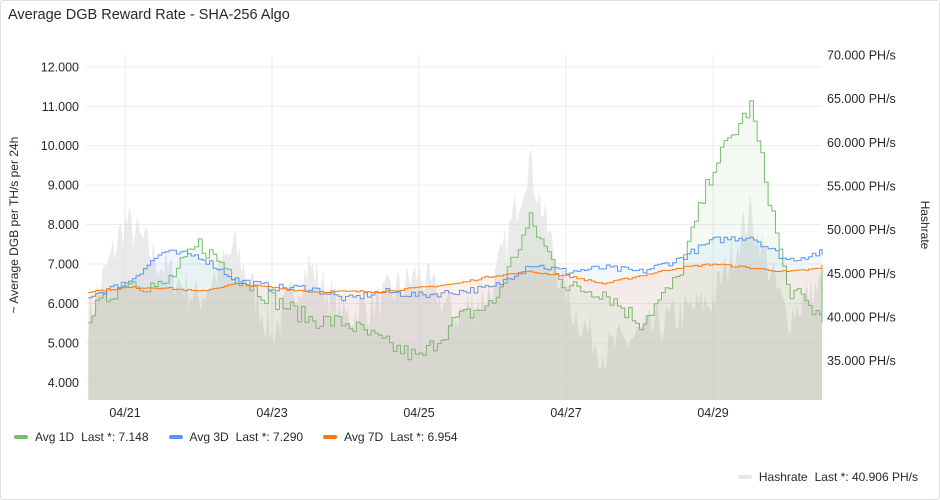 This screenshot has height=500, width=940. I want to click on legend-last-value: Last *: 6.954, so click(424, 437).